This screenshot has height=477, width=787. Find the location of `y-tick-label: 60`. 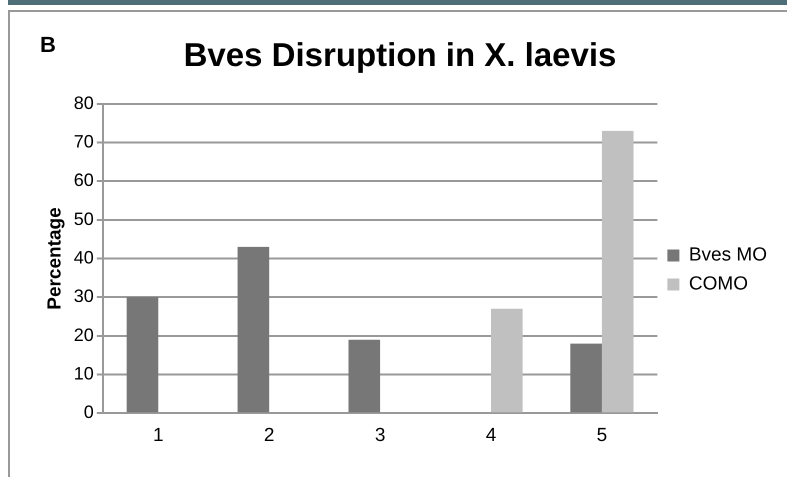

y-tick-label: 60 is located at coordinates (84, 180).